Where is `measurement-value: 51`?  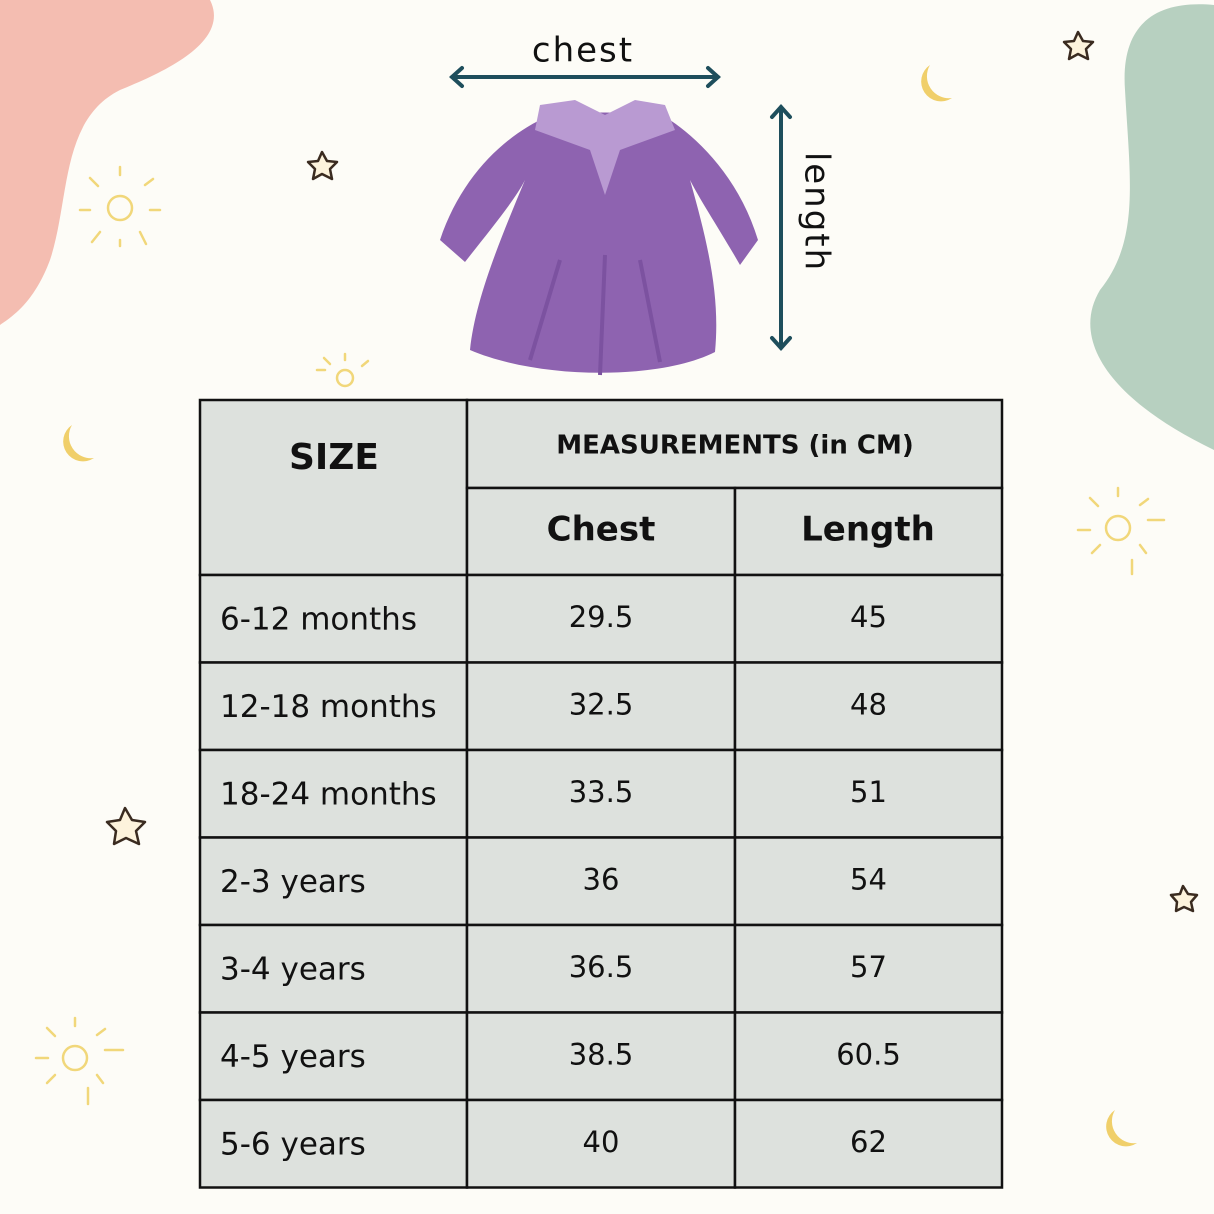 measurement-value: 51 is located at coordinates (868, 792).